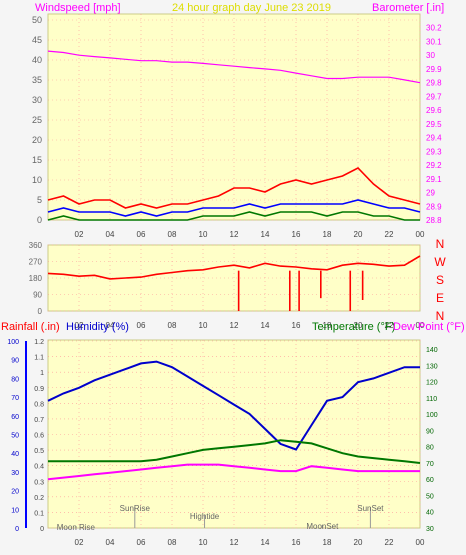 The height and width of the screenshot is (555, 466). What do you see at coordinates (430, 513) in the screenshot?
I see `temperature-tick-label: 40` at bounding box center [430, 513].